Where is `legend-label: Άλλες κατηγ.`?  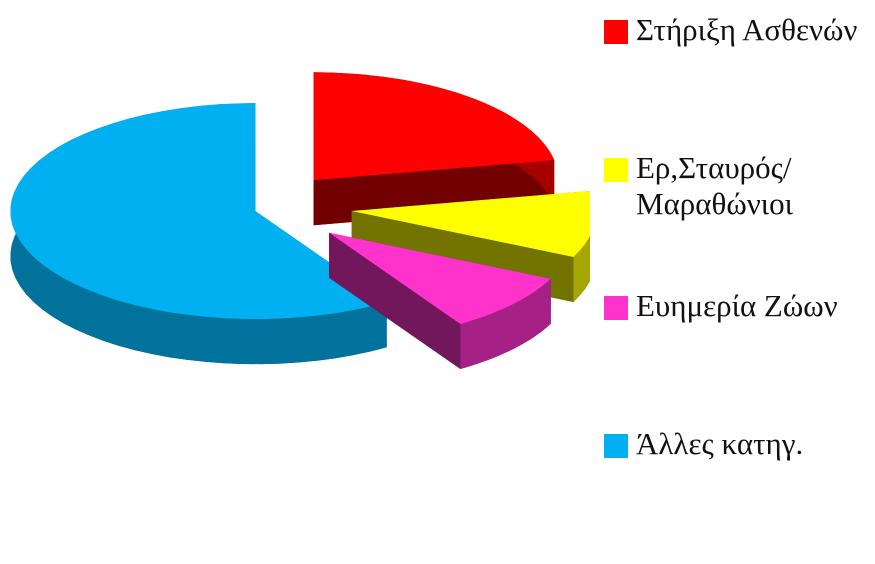
legend-label: Άλλες κατηγ. is located at coordinates (720, 443).